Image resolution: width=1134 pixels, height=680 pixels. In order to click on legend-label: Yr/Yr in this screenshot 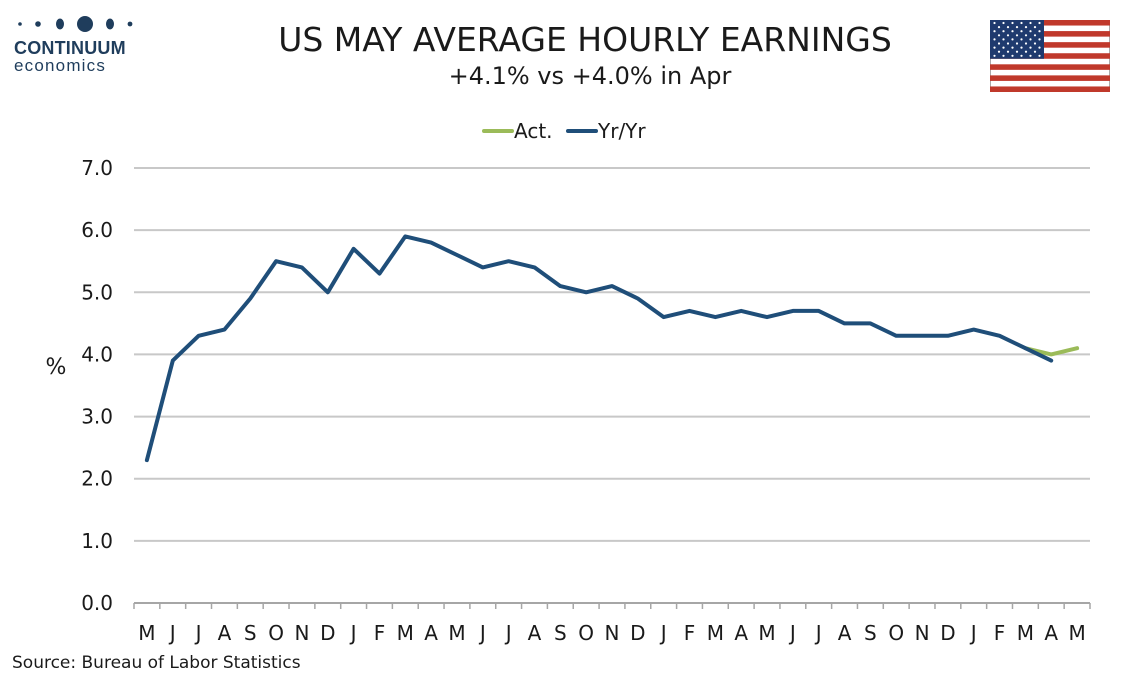, I will do `click(621, 131)`.